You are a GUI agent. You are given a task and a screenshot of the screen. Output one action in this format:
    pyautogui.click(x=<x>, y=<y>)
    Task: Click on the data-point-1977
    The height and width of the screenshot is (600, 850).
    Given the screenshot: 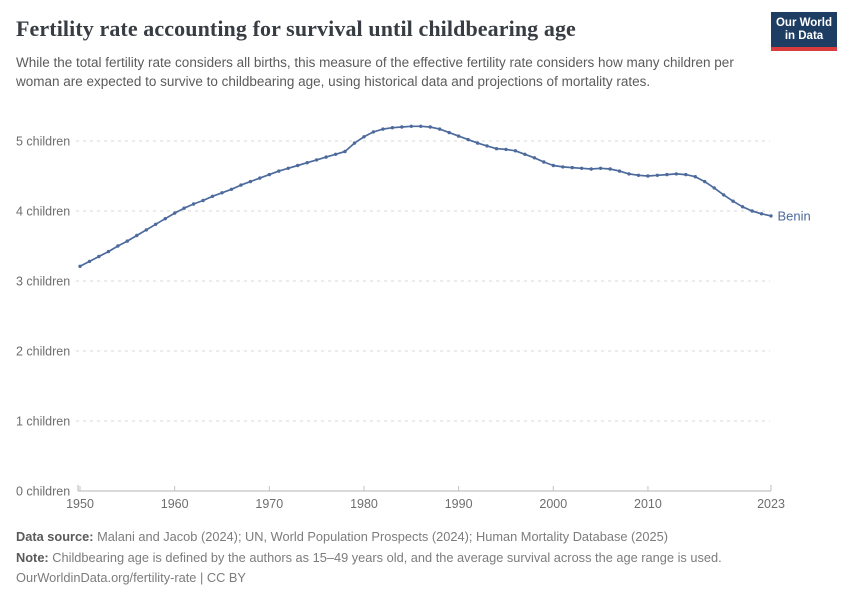 What is the action you would take?
    pyautogui.click(x=335, y=154)
    